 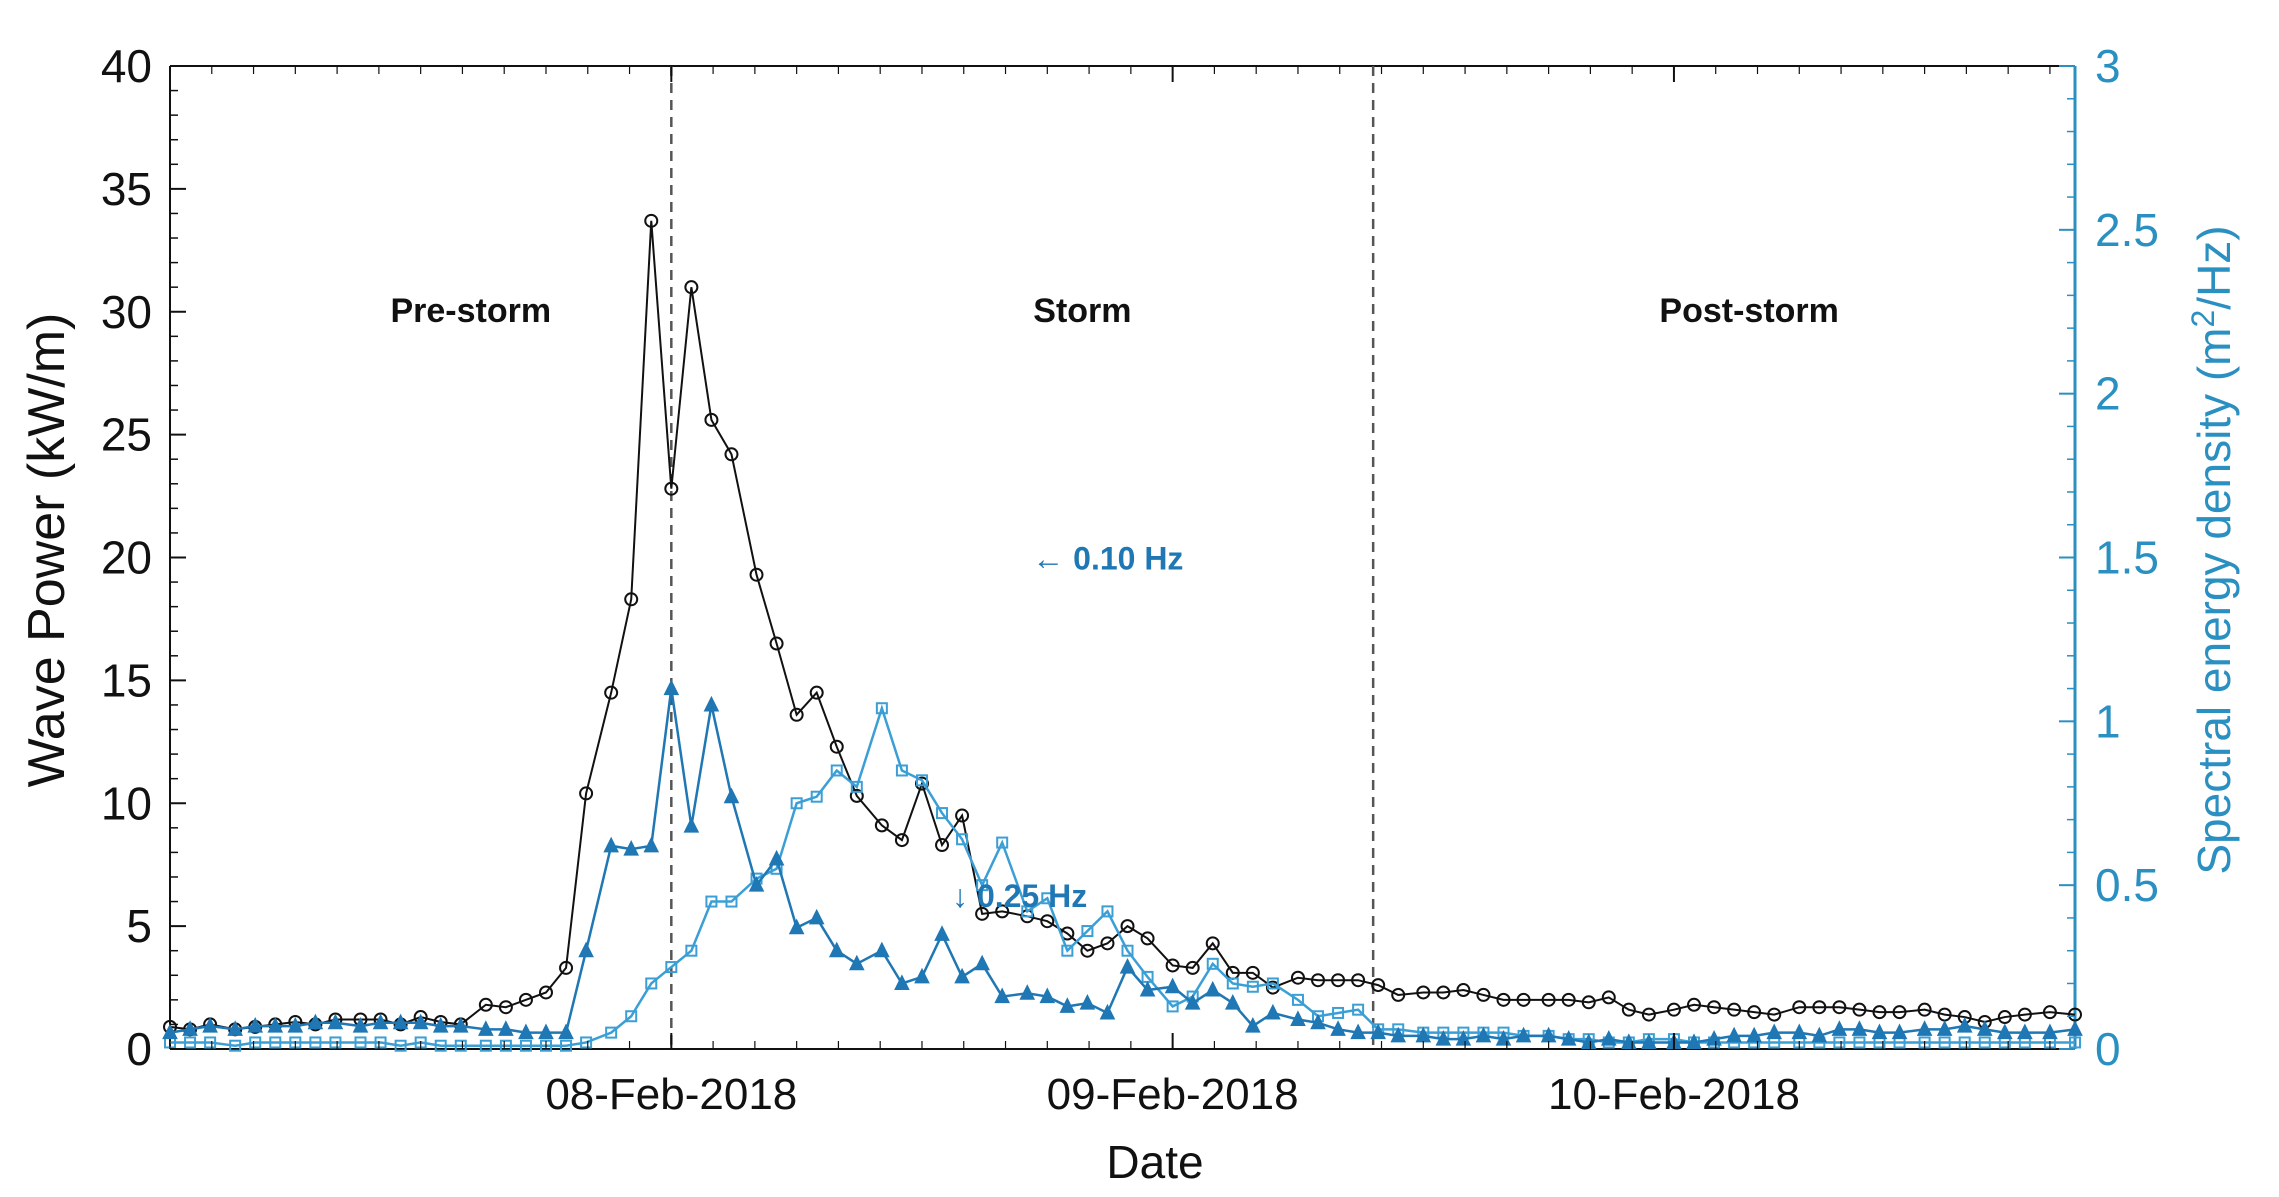 I want to click on phase-label: Pre-storm, so click(x=470, y=311).